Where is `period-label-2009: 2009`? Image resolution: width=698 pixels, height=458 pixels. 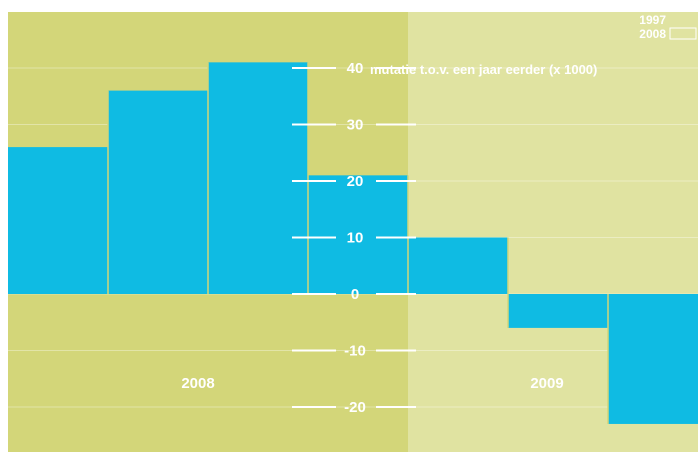 period-label-2009: 2009 is located at coordinates (546, 383).